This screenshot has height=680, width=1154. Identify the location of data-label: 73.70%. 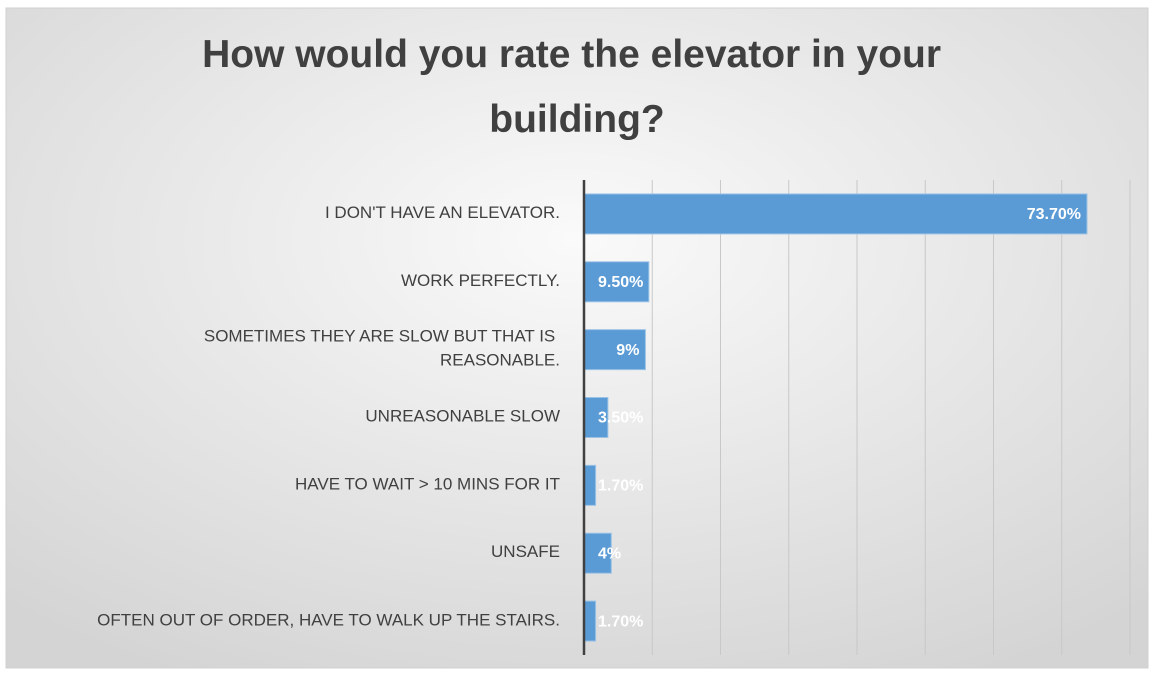
(1054, 214).